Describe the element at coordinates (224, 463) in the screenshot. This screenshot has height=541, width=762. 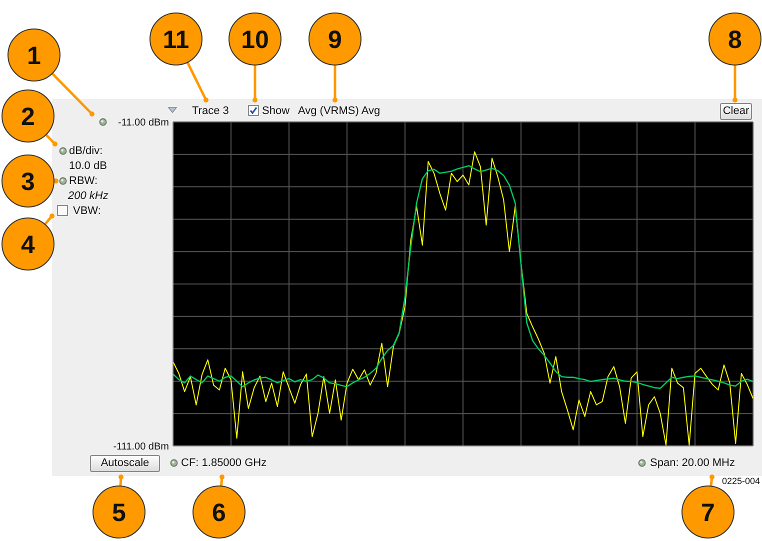
I see `text: CF: 1.85000 GHz` at that location.